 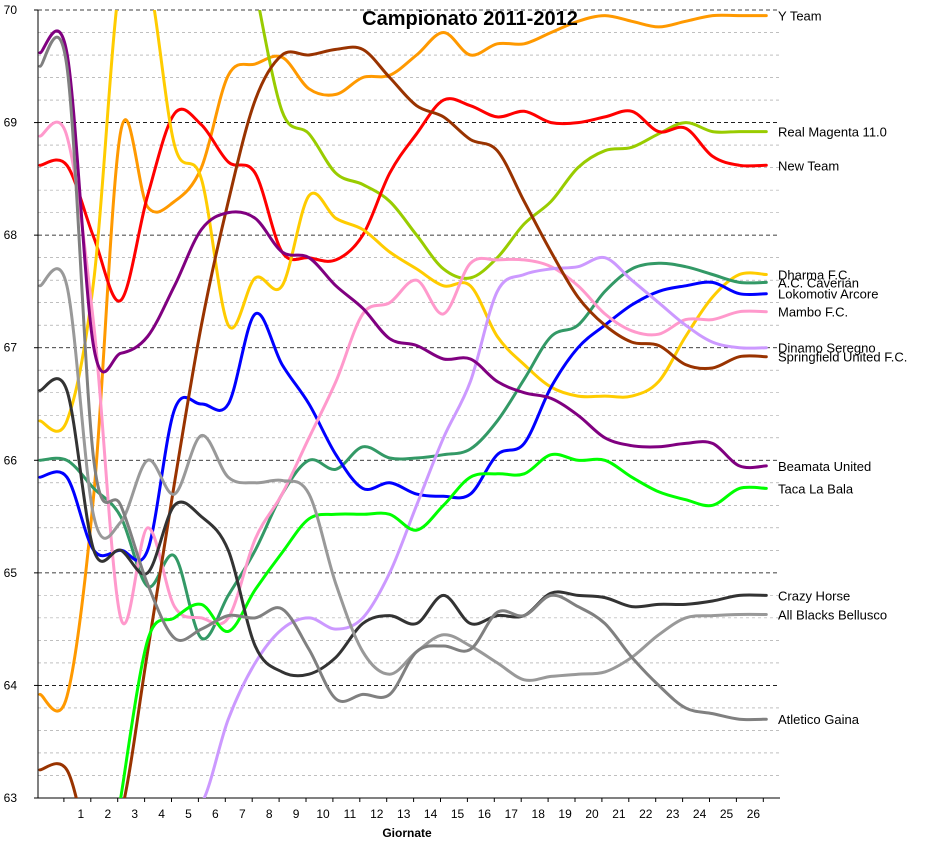 I want to click on x-tick-label: 9, so click(x=296, y=814).